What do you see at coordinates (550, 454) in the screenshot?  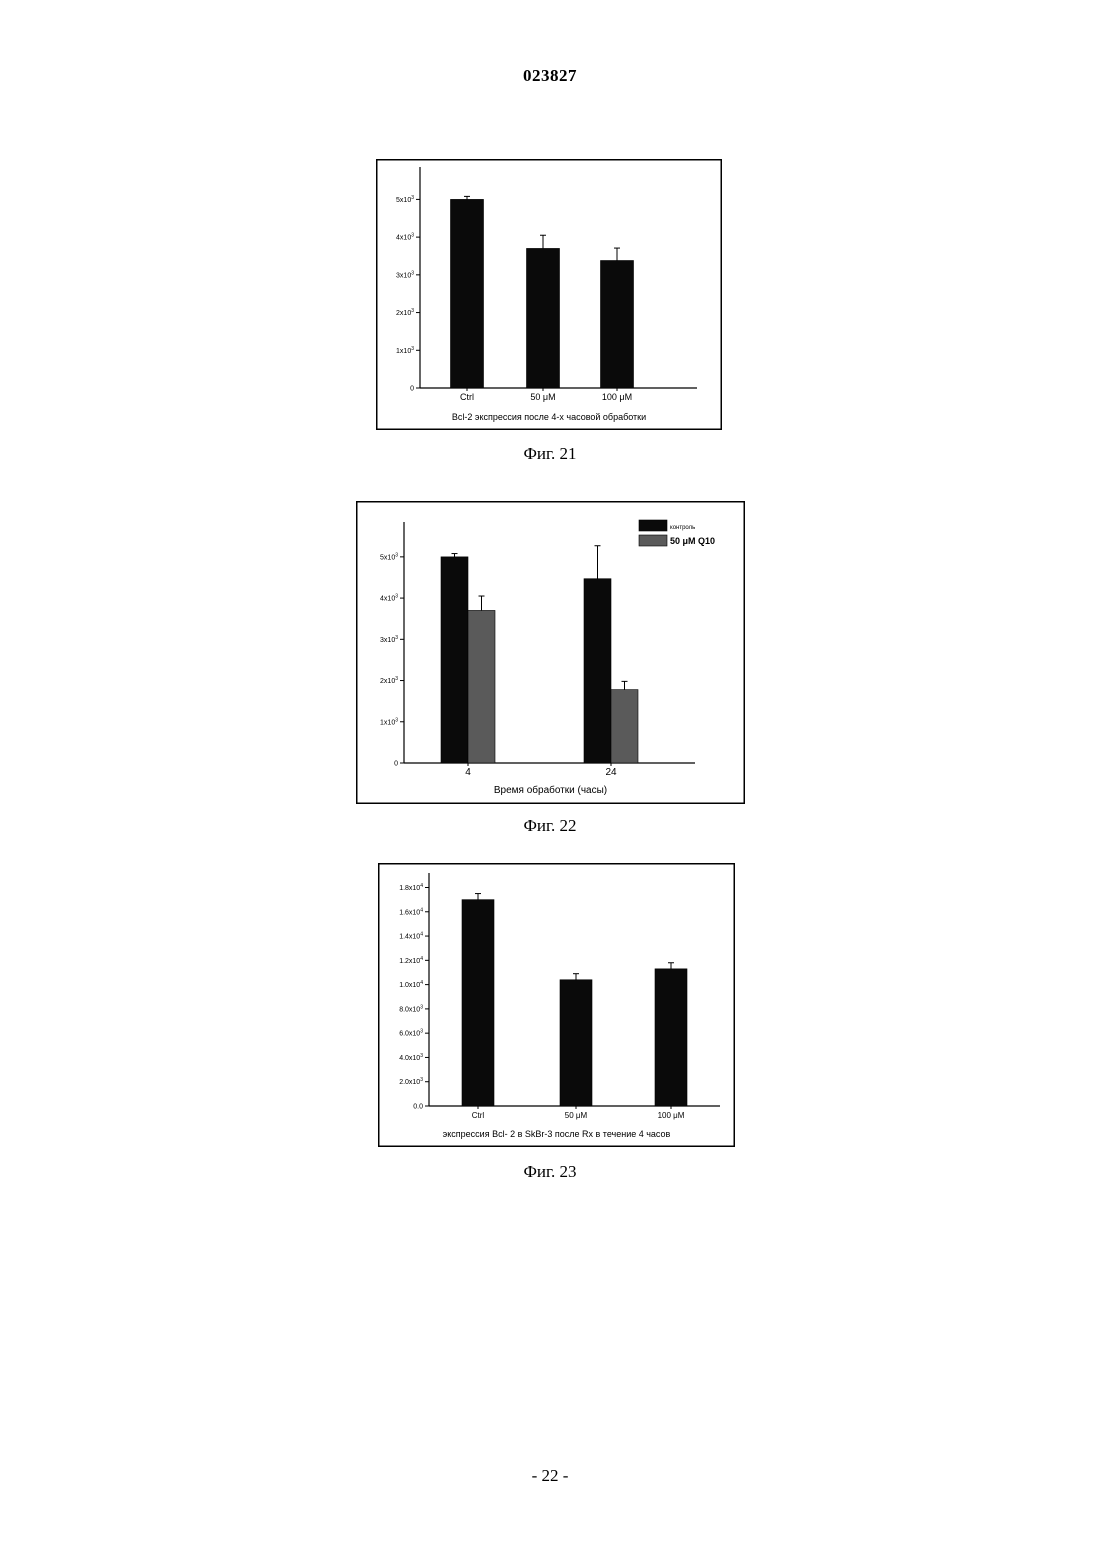 I see `figure-caption-21: Фиг. 21` at bounding box center [550, 454].